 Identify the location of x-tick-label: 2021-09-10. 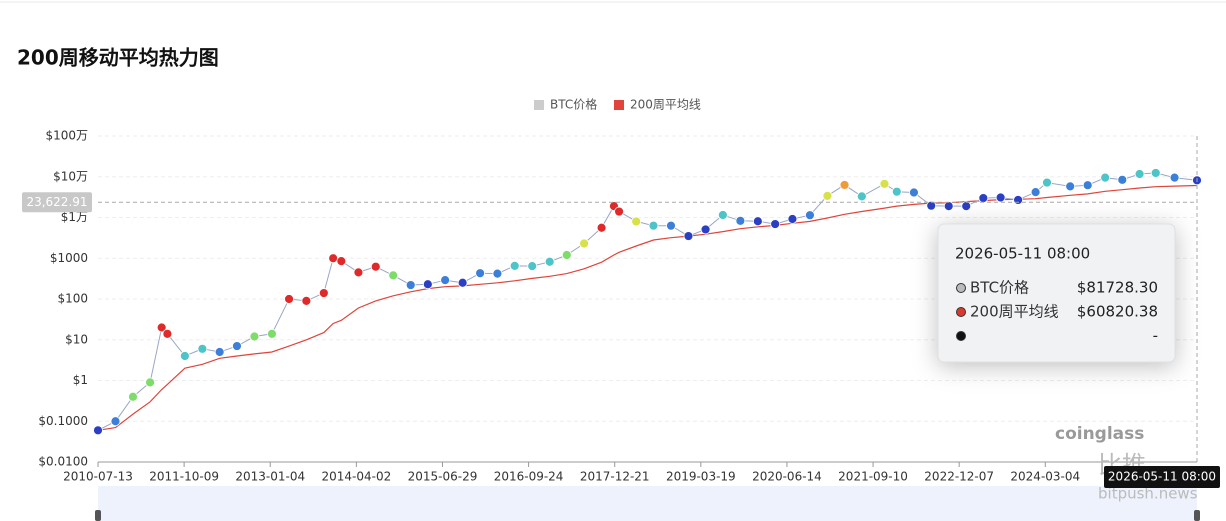
(873, 477).